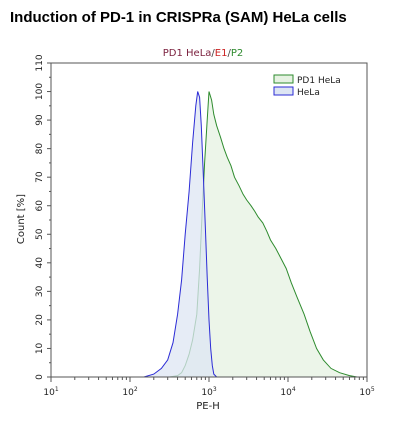 This screenshot has height=423, width=406. Describe the element at coordinates (207, 406) in the screenshot. I see `x-axis-label: PE-H` at that location.